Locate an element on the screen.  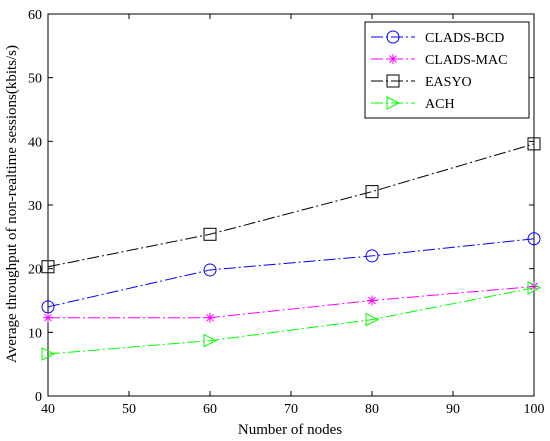
x-tick-label: 80 is located at coordinates (372, 409).